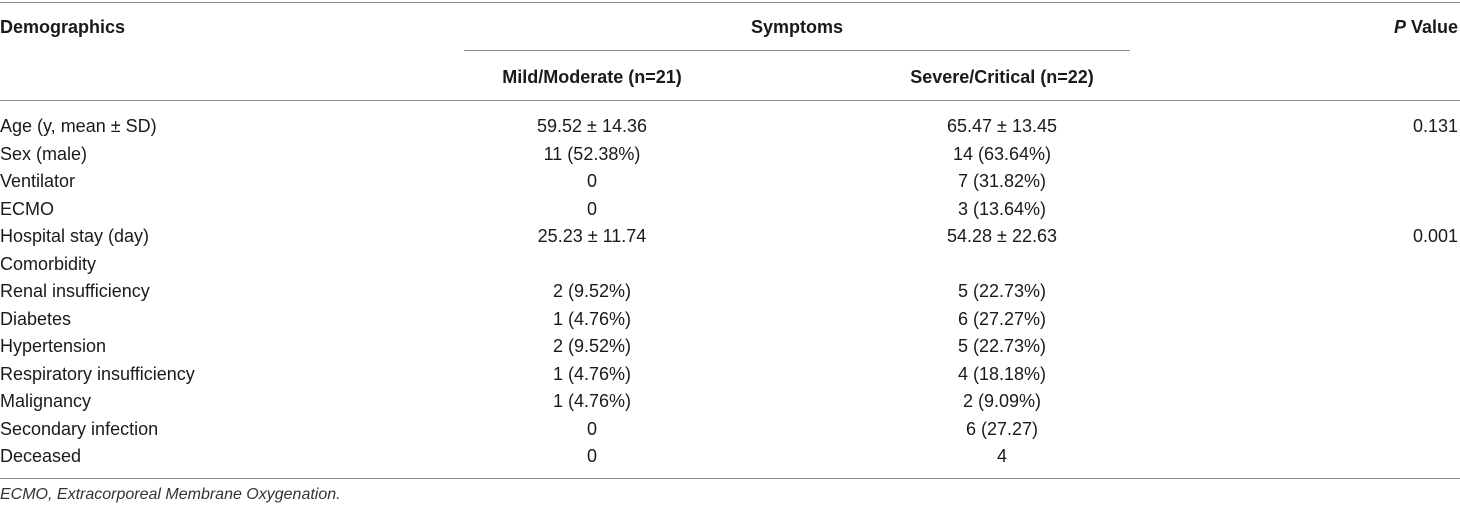  Describe the element at coordinates (1435, 236) in the screenshot. I see `row-p-value: 0.001` at that location.